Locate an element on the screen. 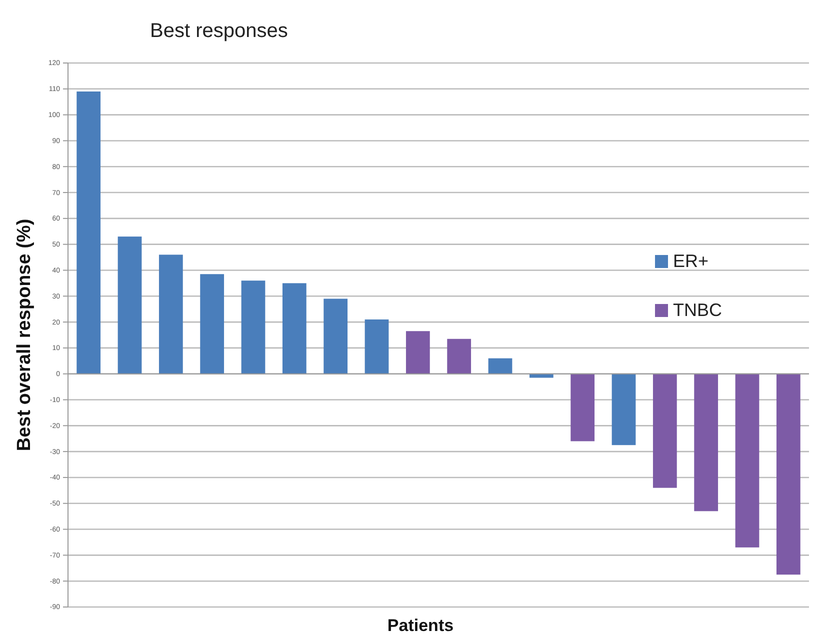 The width and height of the screenshot is (813, 637). legend-label: TNBC is located at coordinates (697, 310).